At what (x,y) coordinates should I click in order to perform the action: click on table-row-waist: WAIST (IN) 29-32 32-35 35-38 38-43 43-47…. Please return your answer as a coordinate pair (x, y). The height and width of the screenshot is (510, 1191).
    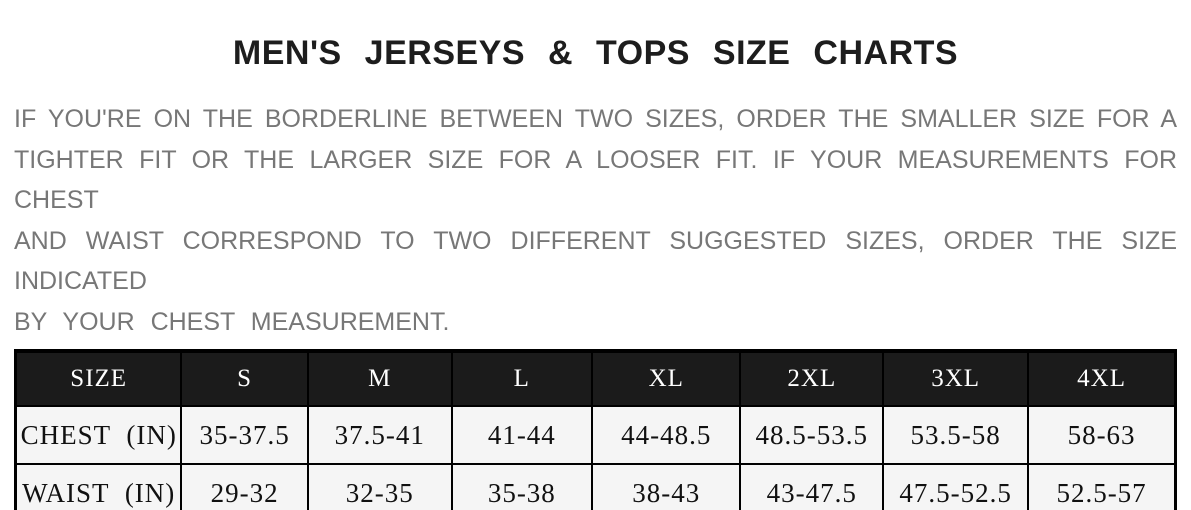
    Looking at the image, I should click on (595, 486).